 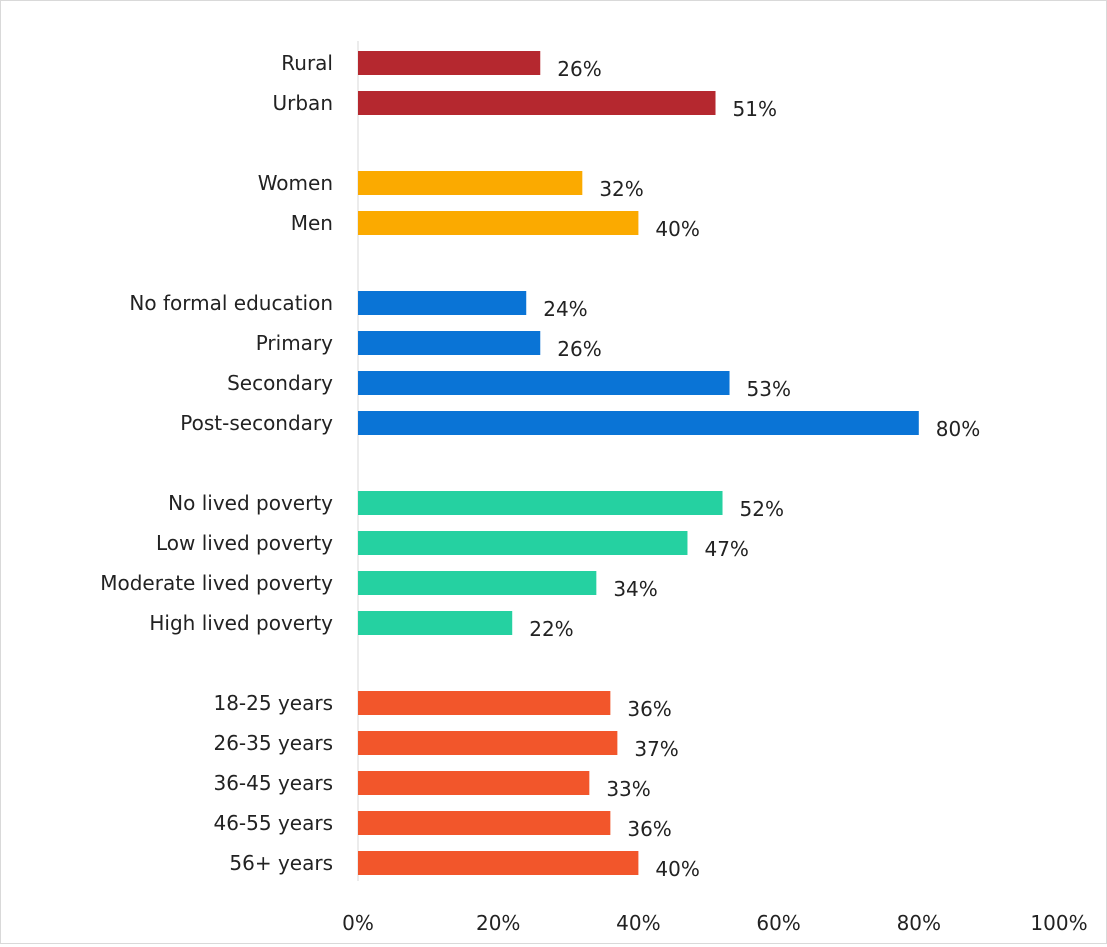 I want to click on value-label: 32%, so click(x=621, y=189).